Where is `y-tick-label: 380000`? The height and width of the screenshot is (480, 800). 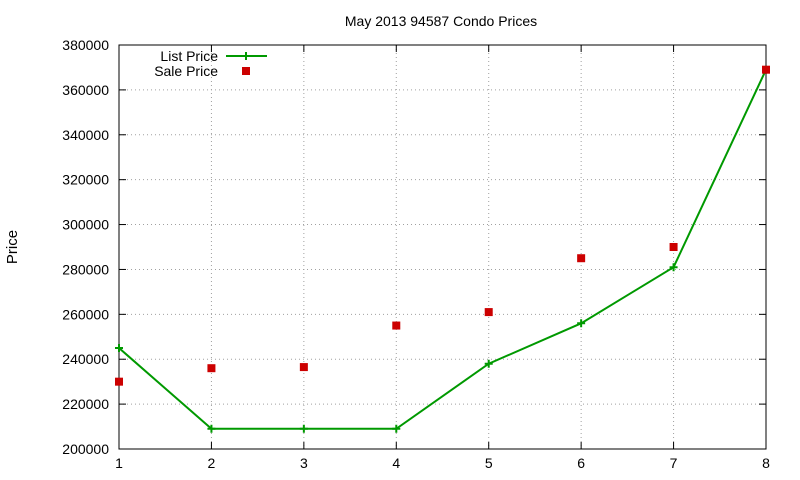 y-tick-label: 380000 is located at coordinates (85, 45).